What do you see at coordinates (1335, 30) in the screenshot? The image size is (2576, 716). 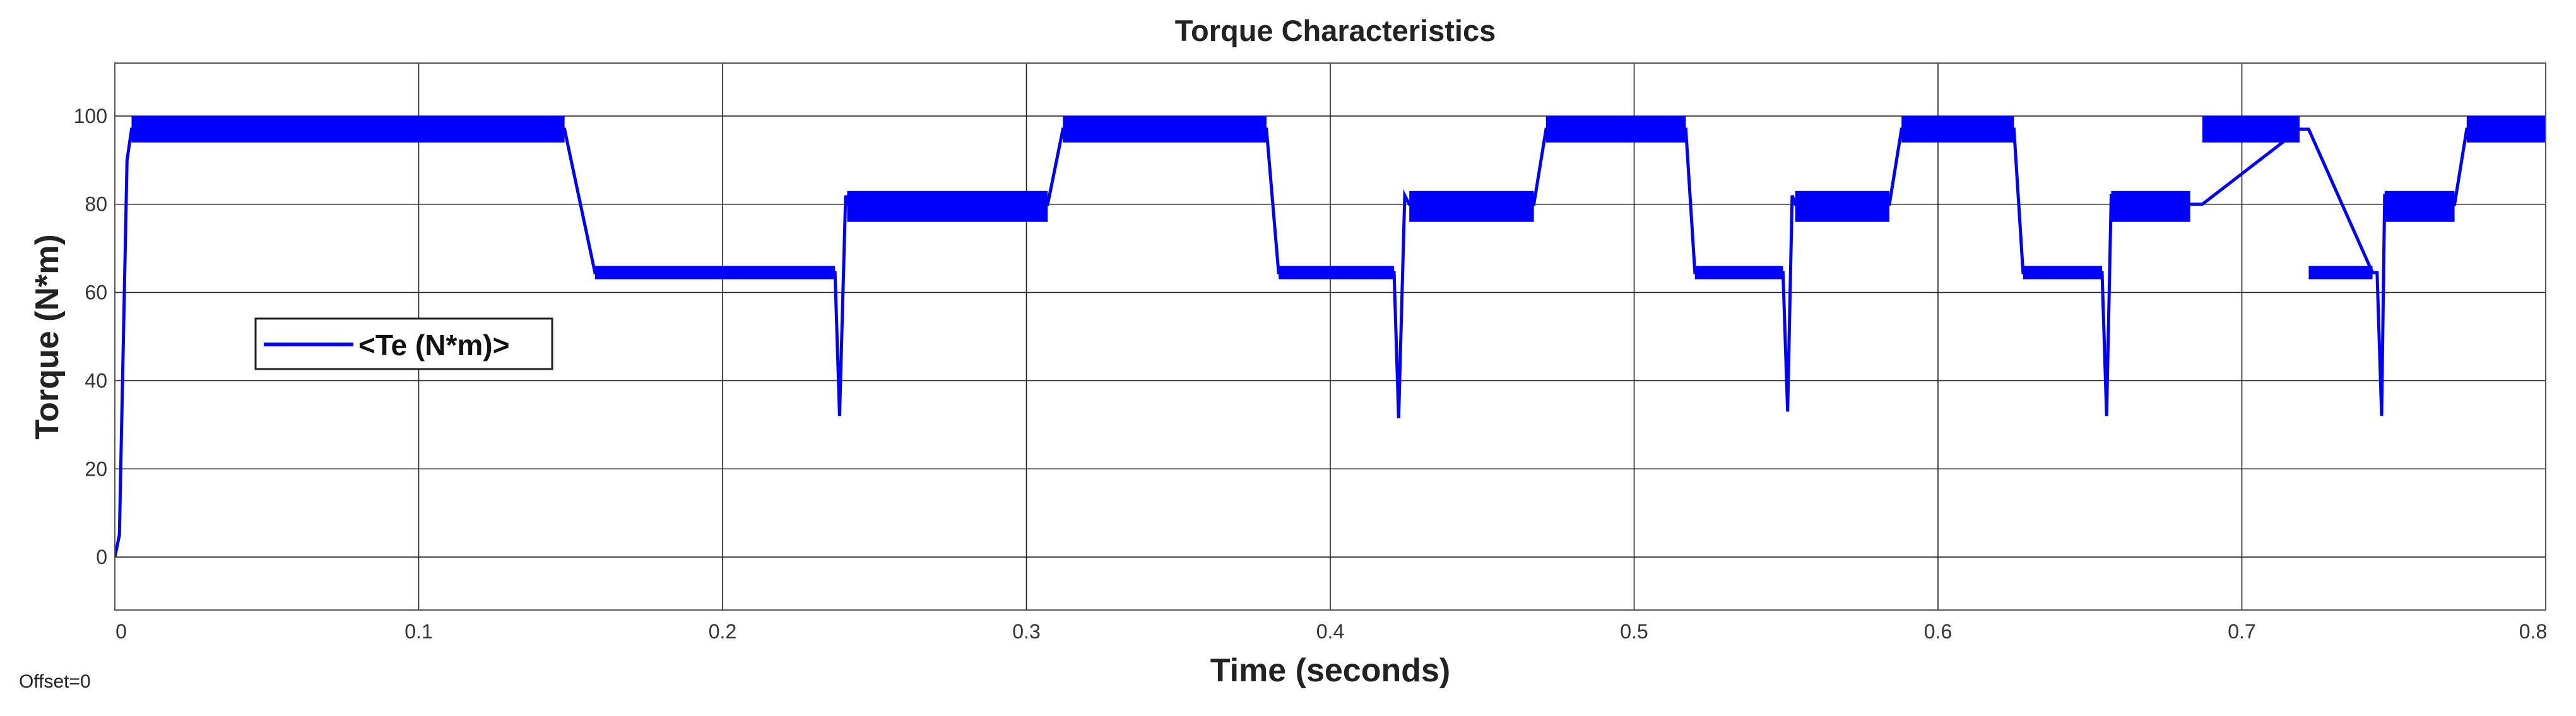 I see `chart-title: Torque Characteristics` at bounding box center [1335, 30].